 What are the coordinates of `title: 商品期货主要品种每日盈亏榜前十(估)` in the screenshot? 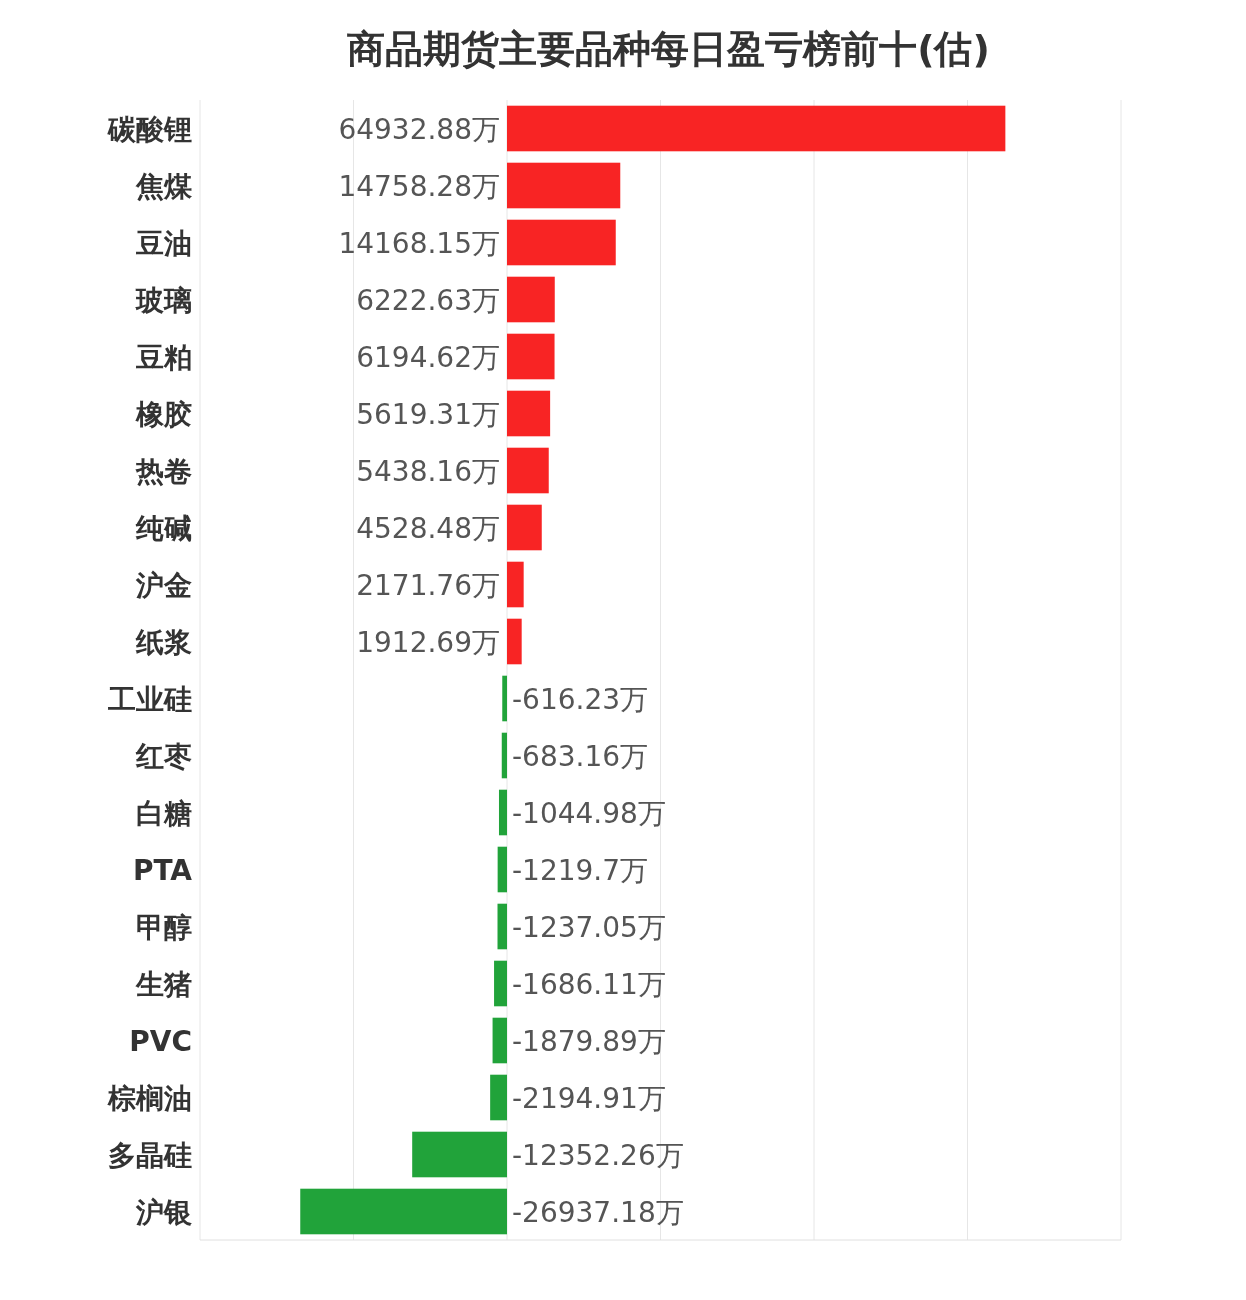 It's located at (668, 49).